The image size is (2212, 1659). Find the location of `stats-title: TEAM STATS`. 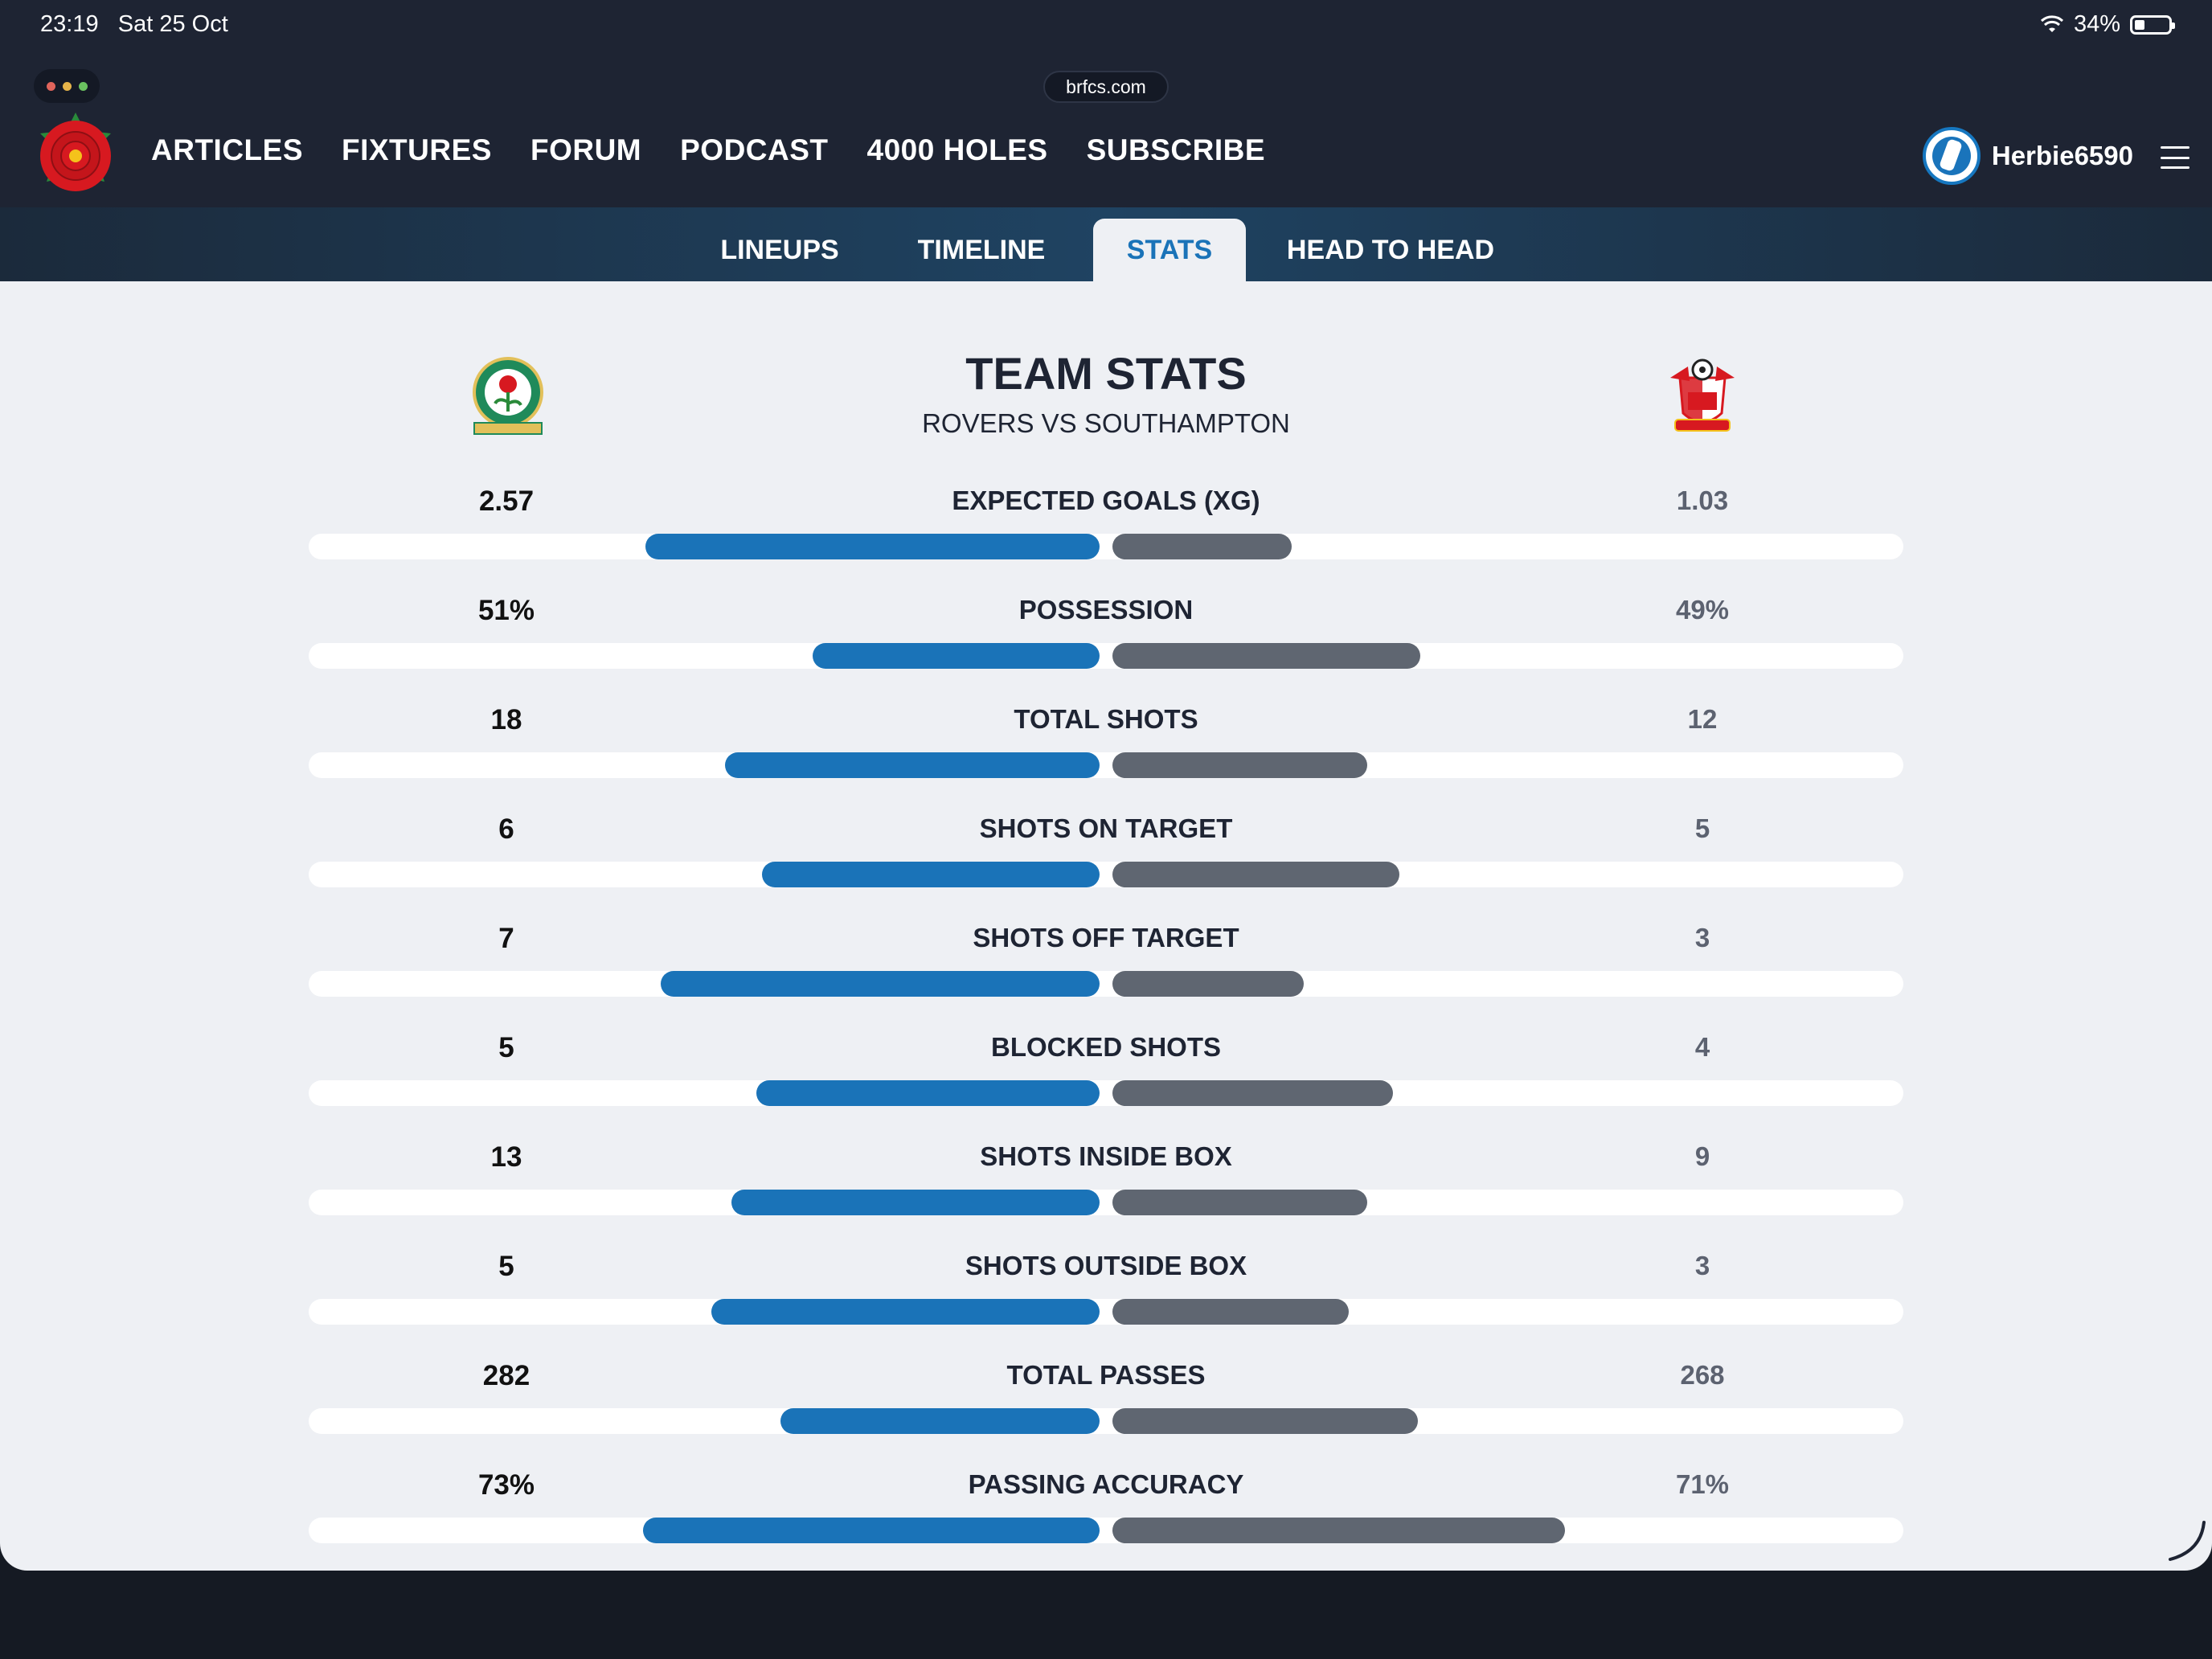

stats-title: TEAM STATS is located at coordinates (1106, 373).